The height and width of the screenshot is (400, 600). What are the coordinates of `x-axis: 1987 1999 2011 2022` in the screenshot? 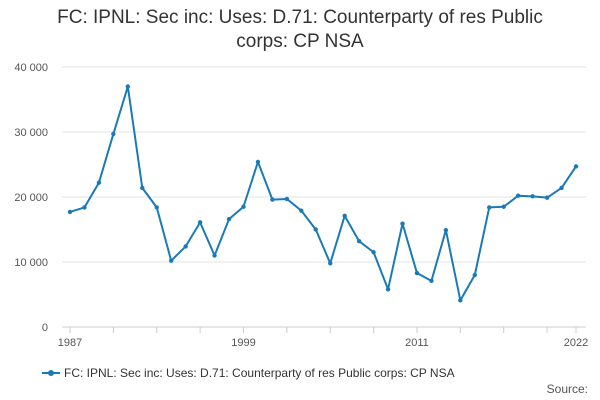 It's located at (323, 337).